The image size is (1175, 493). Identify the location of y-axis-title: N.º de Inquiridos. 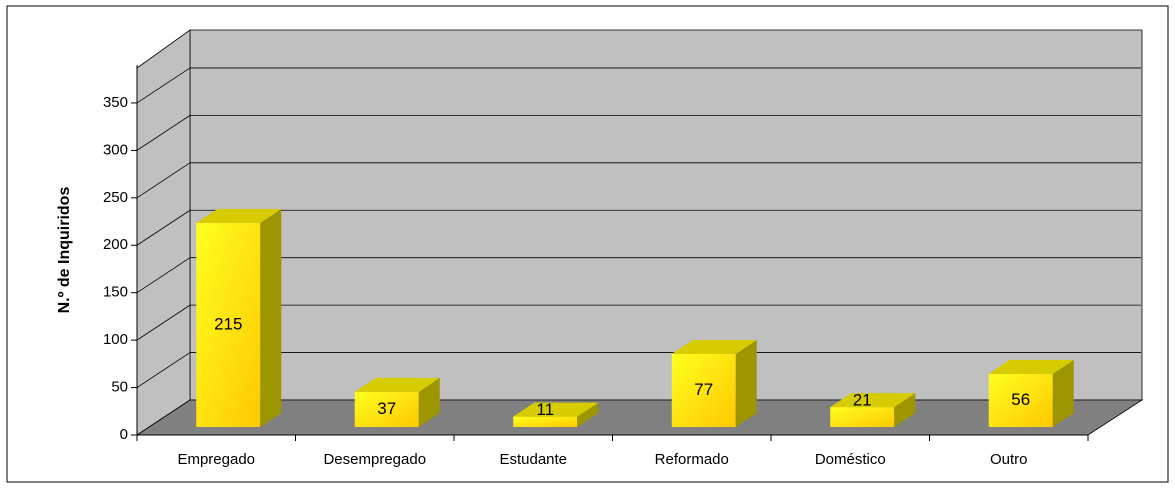
(64, 250).